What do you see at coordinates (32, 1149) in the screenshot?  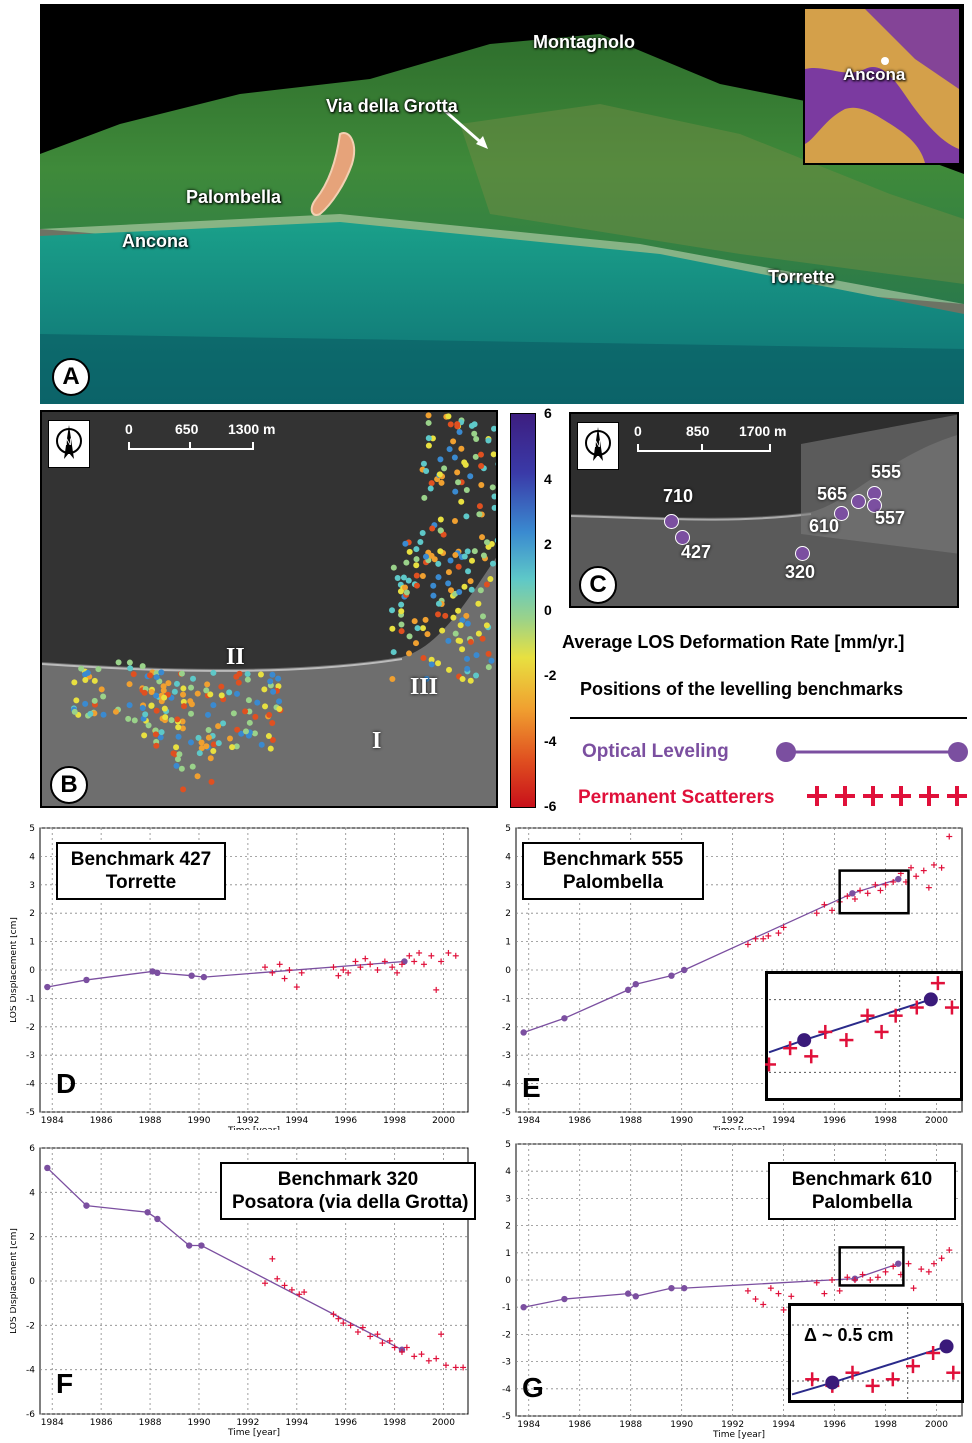 I see `y-tick-label: 6` at bounding box center [32, 1149].